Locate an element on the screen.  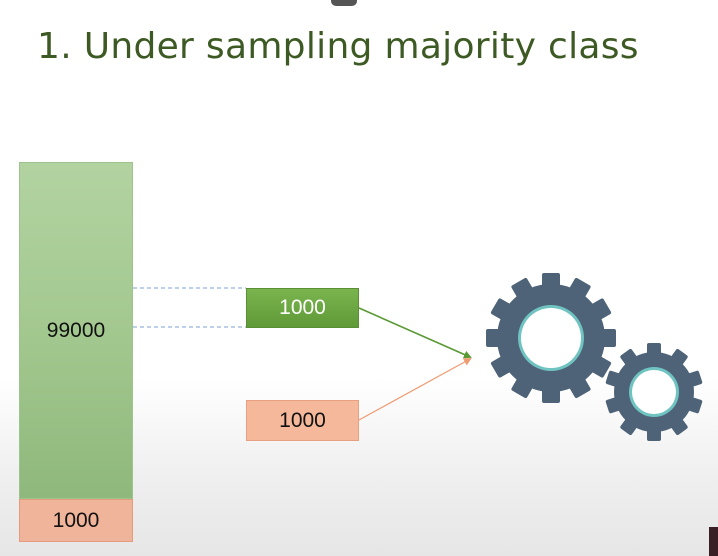
majority-class-count: 99000 is located at coordinates (76, 330).